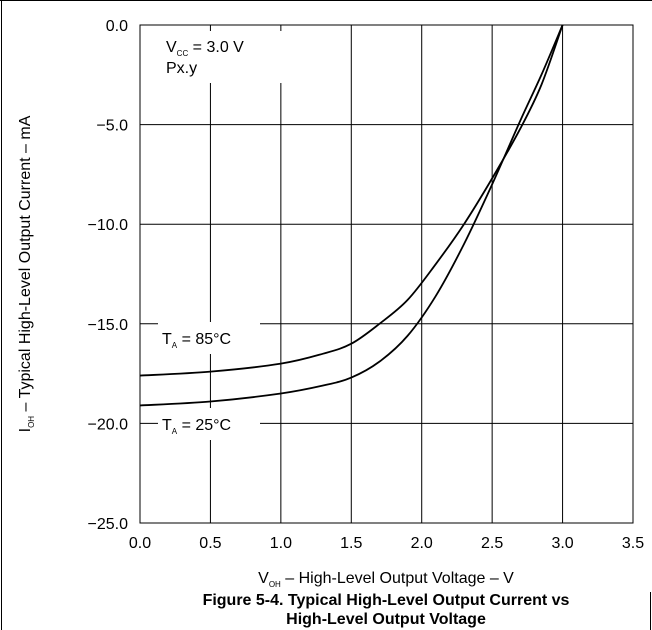 This screenshot has height=630, width=652. Describe the element at coordinates (112, 126) in the screenshot. I see `y-tick-label: −5.0` at that location.